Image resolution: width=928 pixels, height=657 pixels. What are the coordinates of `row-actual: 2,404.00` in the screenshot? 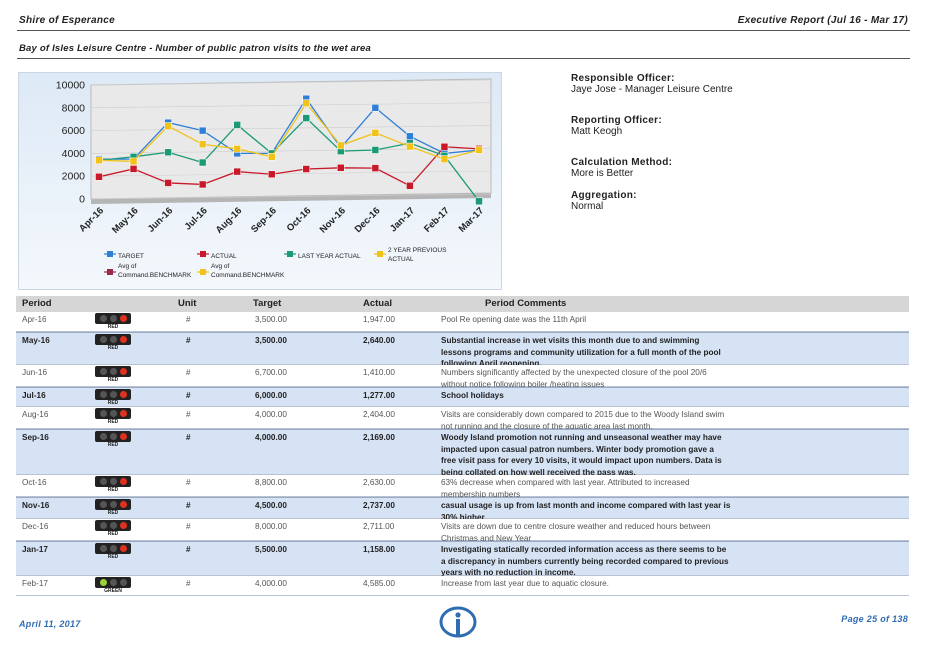 It's located at (379, 414).